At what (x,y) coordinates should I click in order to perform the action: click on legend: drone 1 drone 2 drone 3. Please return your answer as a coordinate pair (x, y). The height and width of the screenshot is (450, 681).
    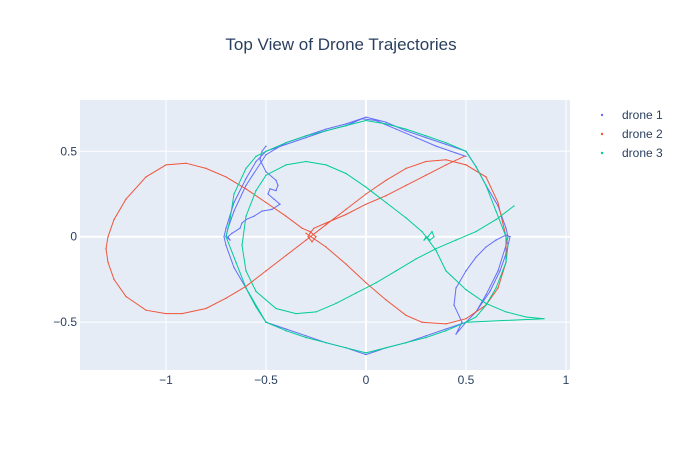
    Looking at the image, I should click on (631, 134).